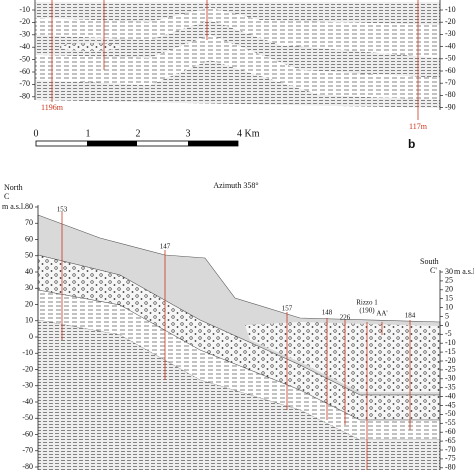  I want to click on tick-label: -45, so click(450, 404).